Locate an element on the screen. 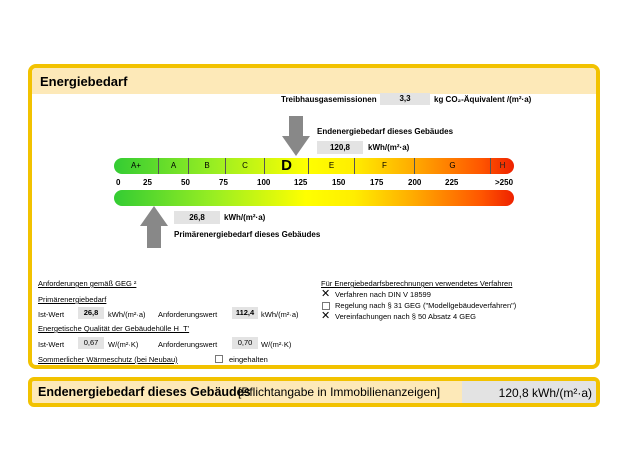  tick-label: 0 is located at coordinates (118, 182).